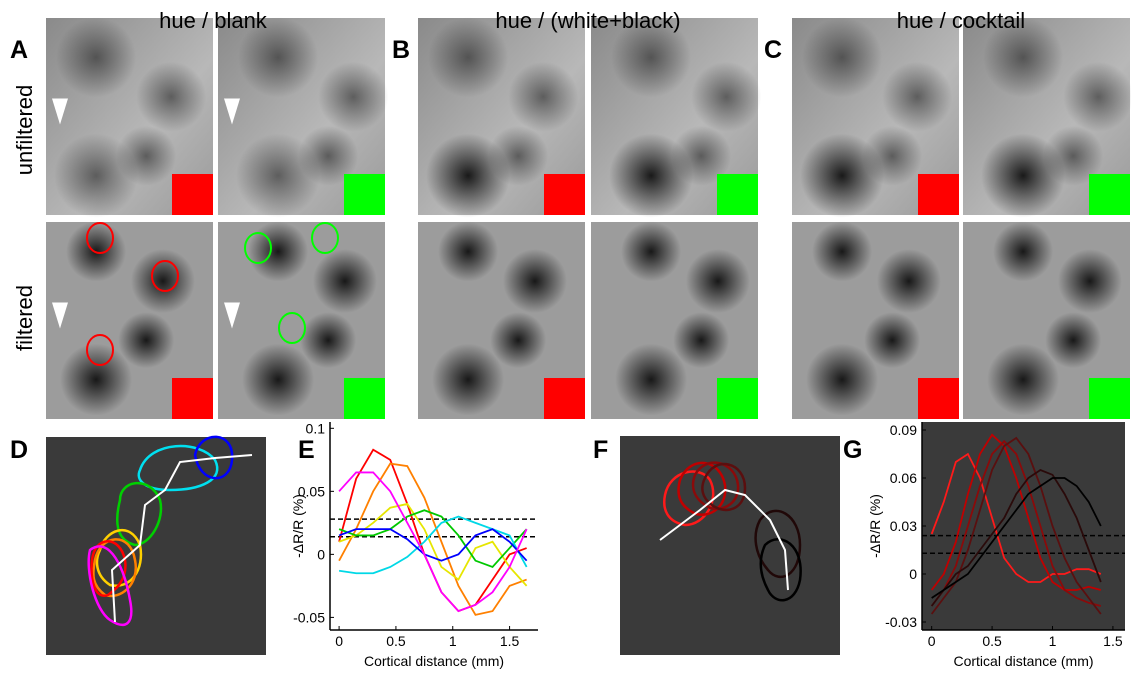 The image size is (1131, 676). What do you see at coordinates (401, 50) in the screenshot?
I see `panel-letter: B` at bounding box center [401, 50].